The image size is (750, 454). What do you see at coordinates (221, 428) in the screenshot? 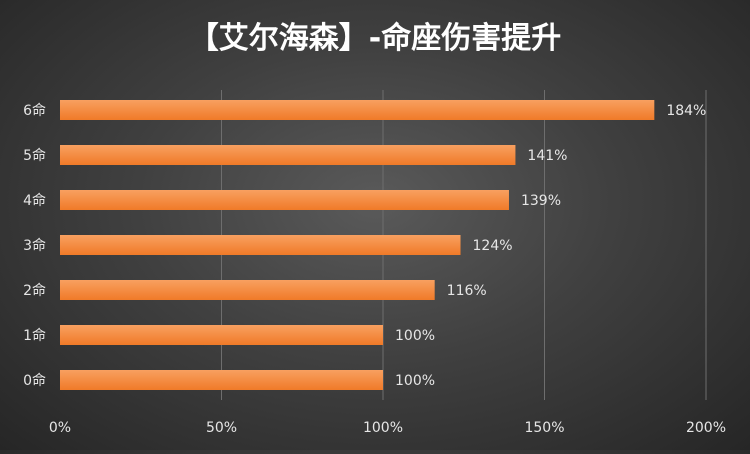
I see `x-tick-label: 50%` at bounding box center [221, 428].